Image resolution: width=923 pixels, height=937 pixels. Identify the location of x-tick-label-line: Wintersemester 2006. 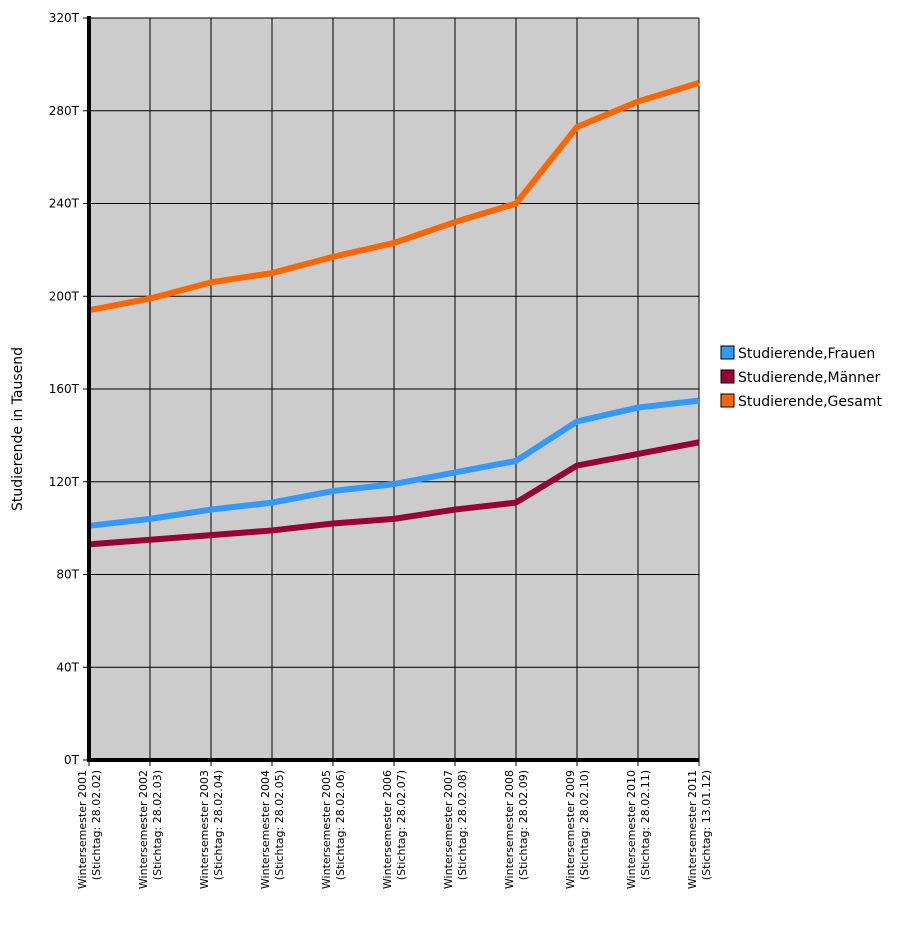
(387, 829).